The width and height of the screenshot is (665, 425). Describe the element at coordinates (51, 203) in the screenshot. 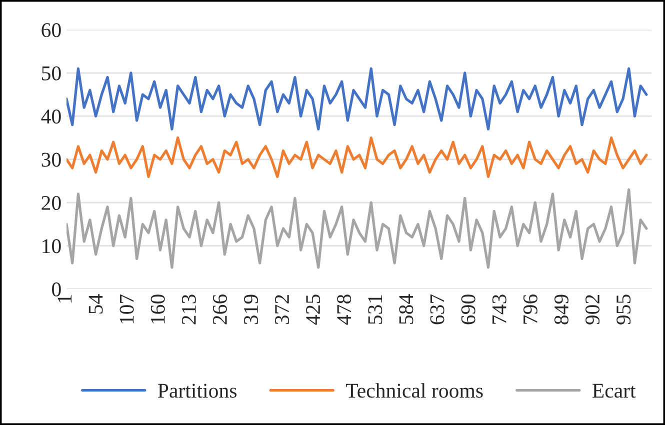

I see `y-tick-label: 20` at that location.